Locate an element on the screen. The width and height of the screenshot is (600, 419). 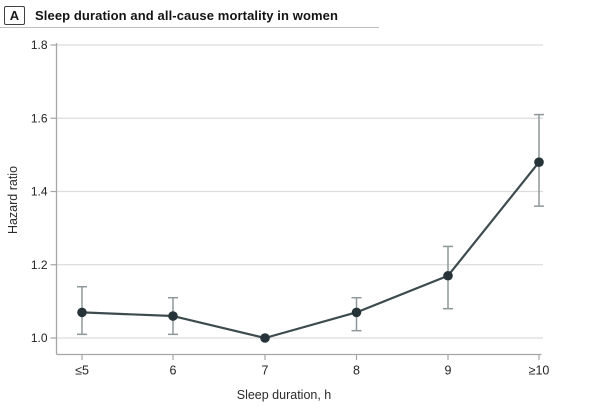
y-tick-label: 1.2 is located at coordinates (39, 265).